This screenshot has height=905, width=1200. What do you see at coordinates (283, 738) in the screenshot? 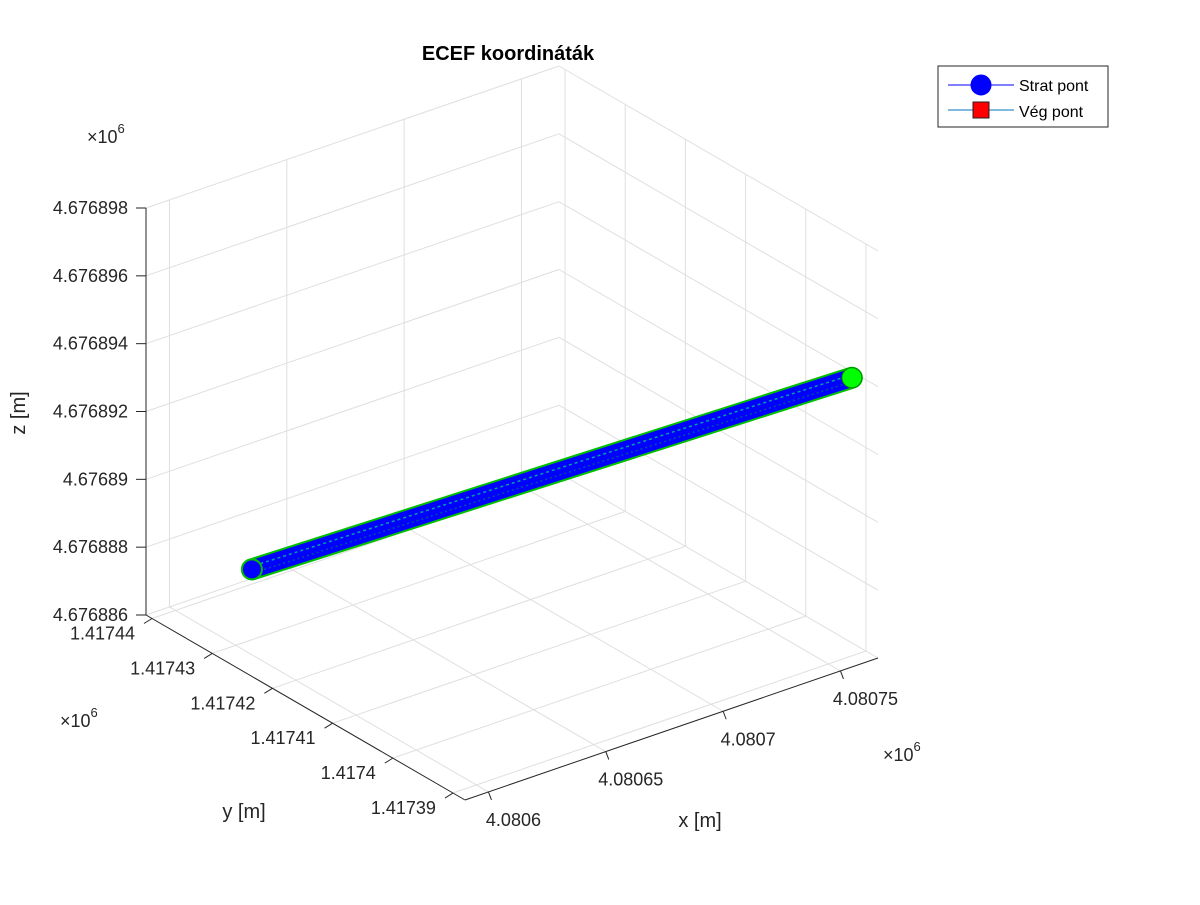
I see `y-tick-label: 1.41741` at bounding box center [283, 738].